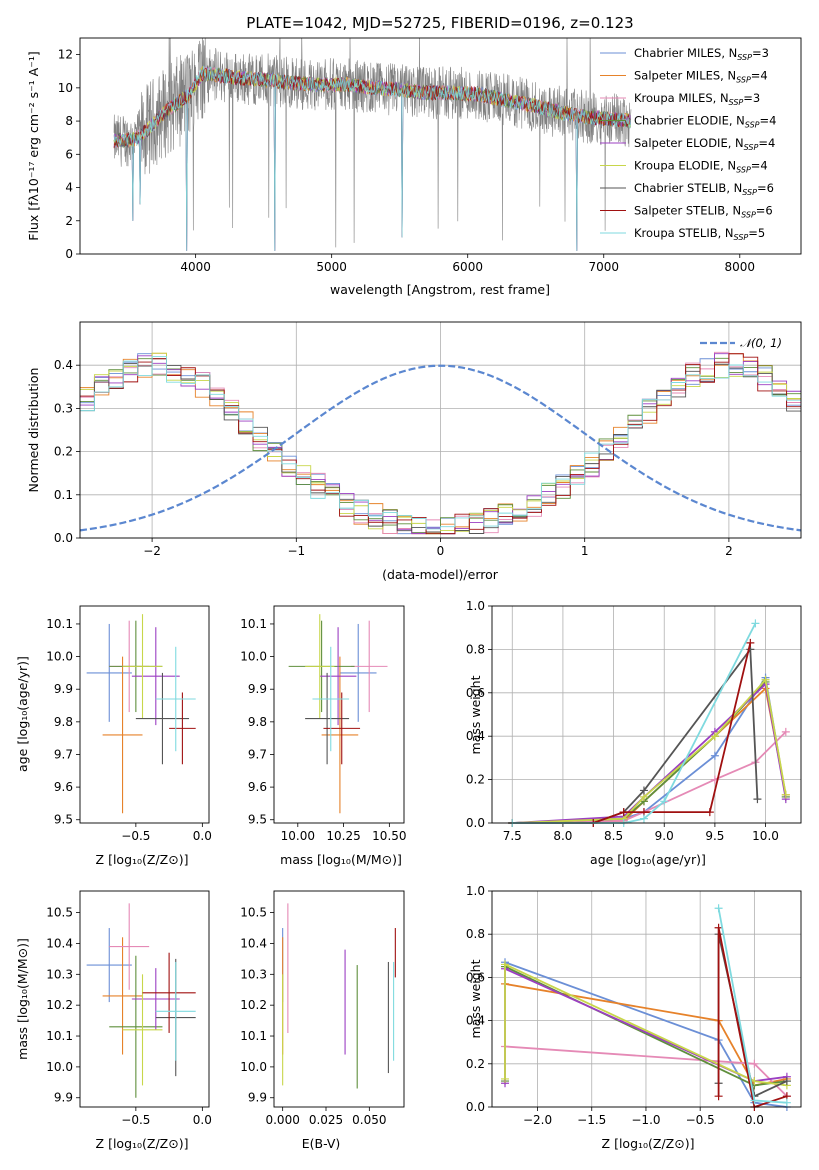 This screenshot has height=1170, width=819. I want to click on histogram-step-line, so click(440, 444).